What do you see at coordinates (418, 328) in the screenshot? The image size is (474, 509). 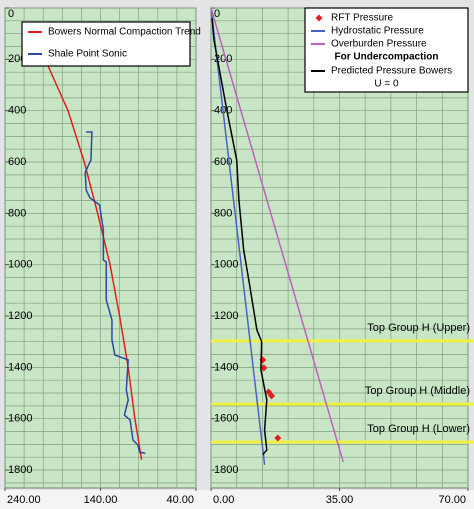 I see `horizon-label: Top Group H (Upper)` at bounding box center [418, 328].